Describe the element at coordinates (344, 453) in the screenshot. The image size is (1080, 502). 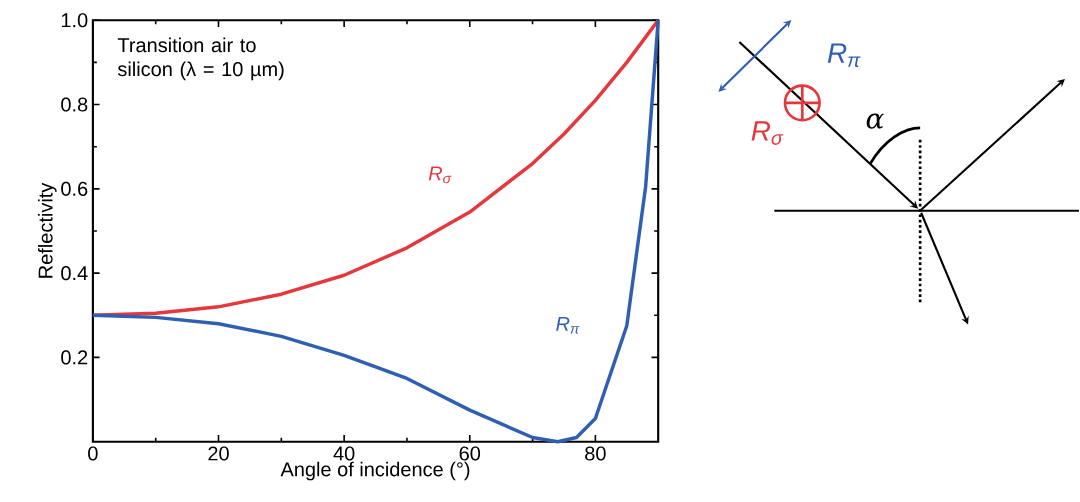
I see `x-tick-label: 40` at that location.